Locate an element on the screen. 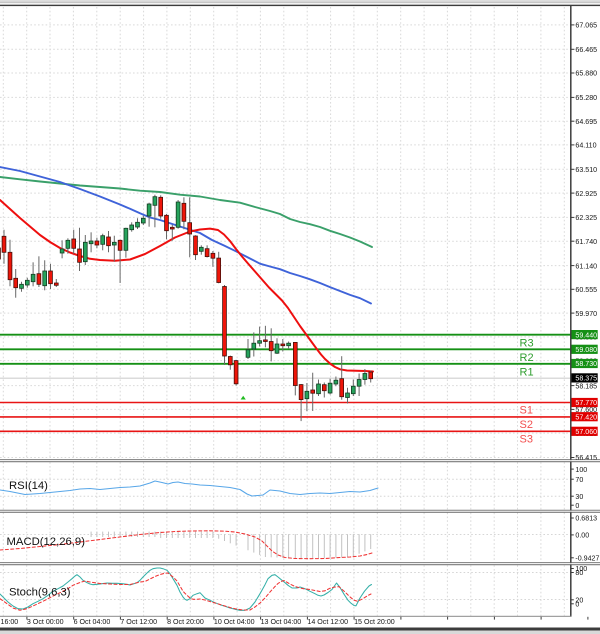 This screenshot has width=600, height=634. svg-text: 58.185 is located at coordinates (586, 386).